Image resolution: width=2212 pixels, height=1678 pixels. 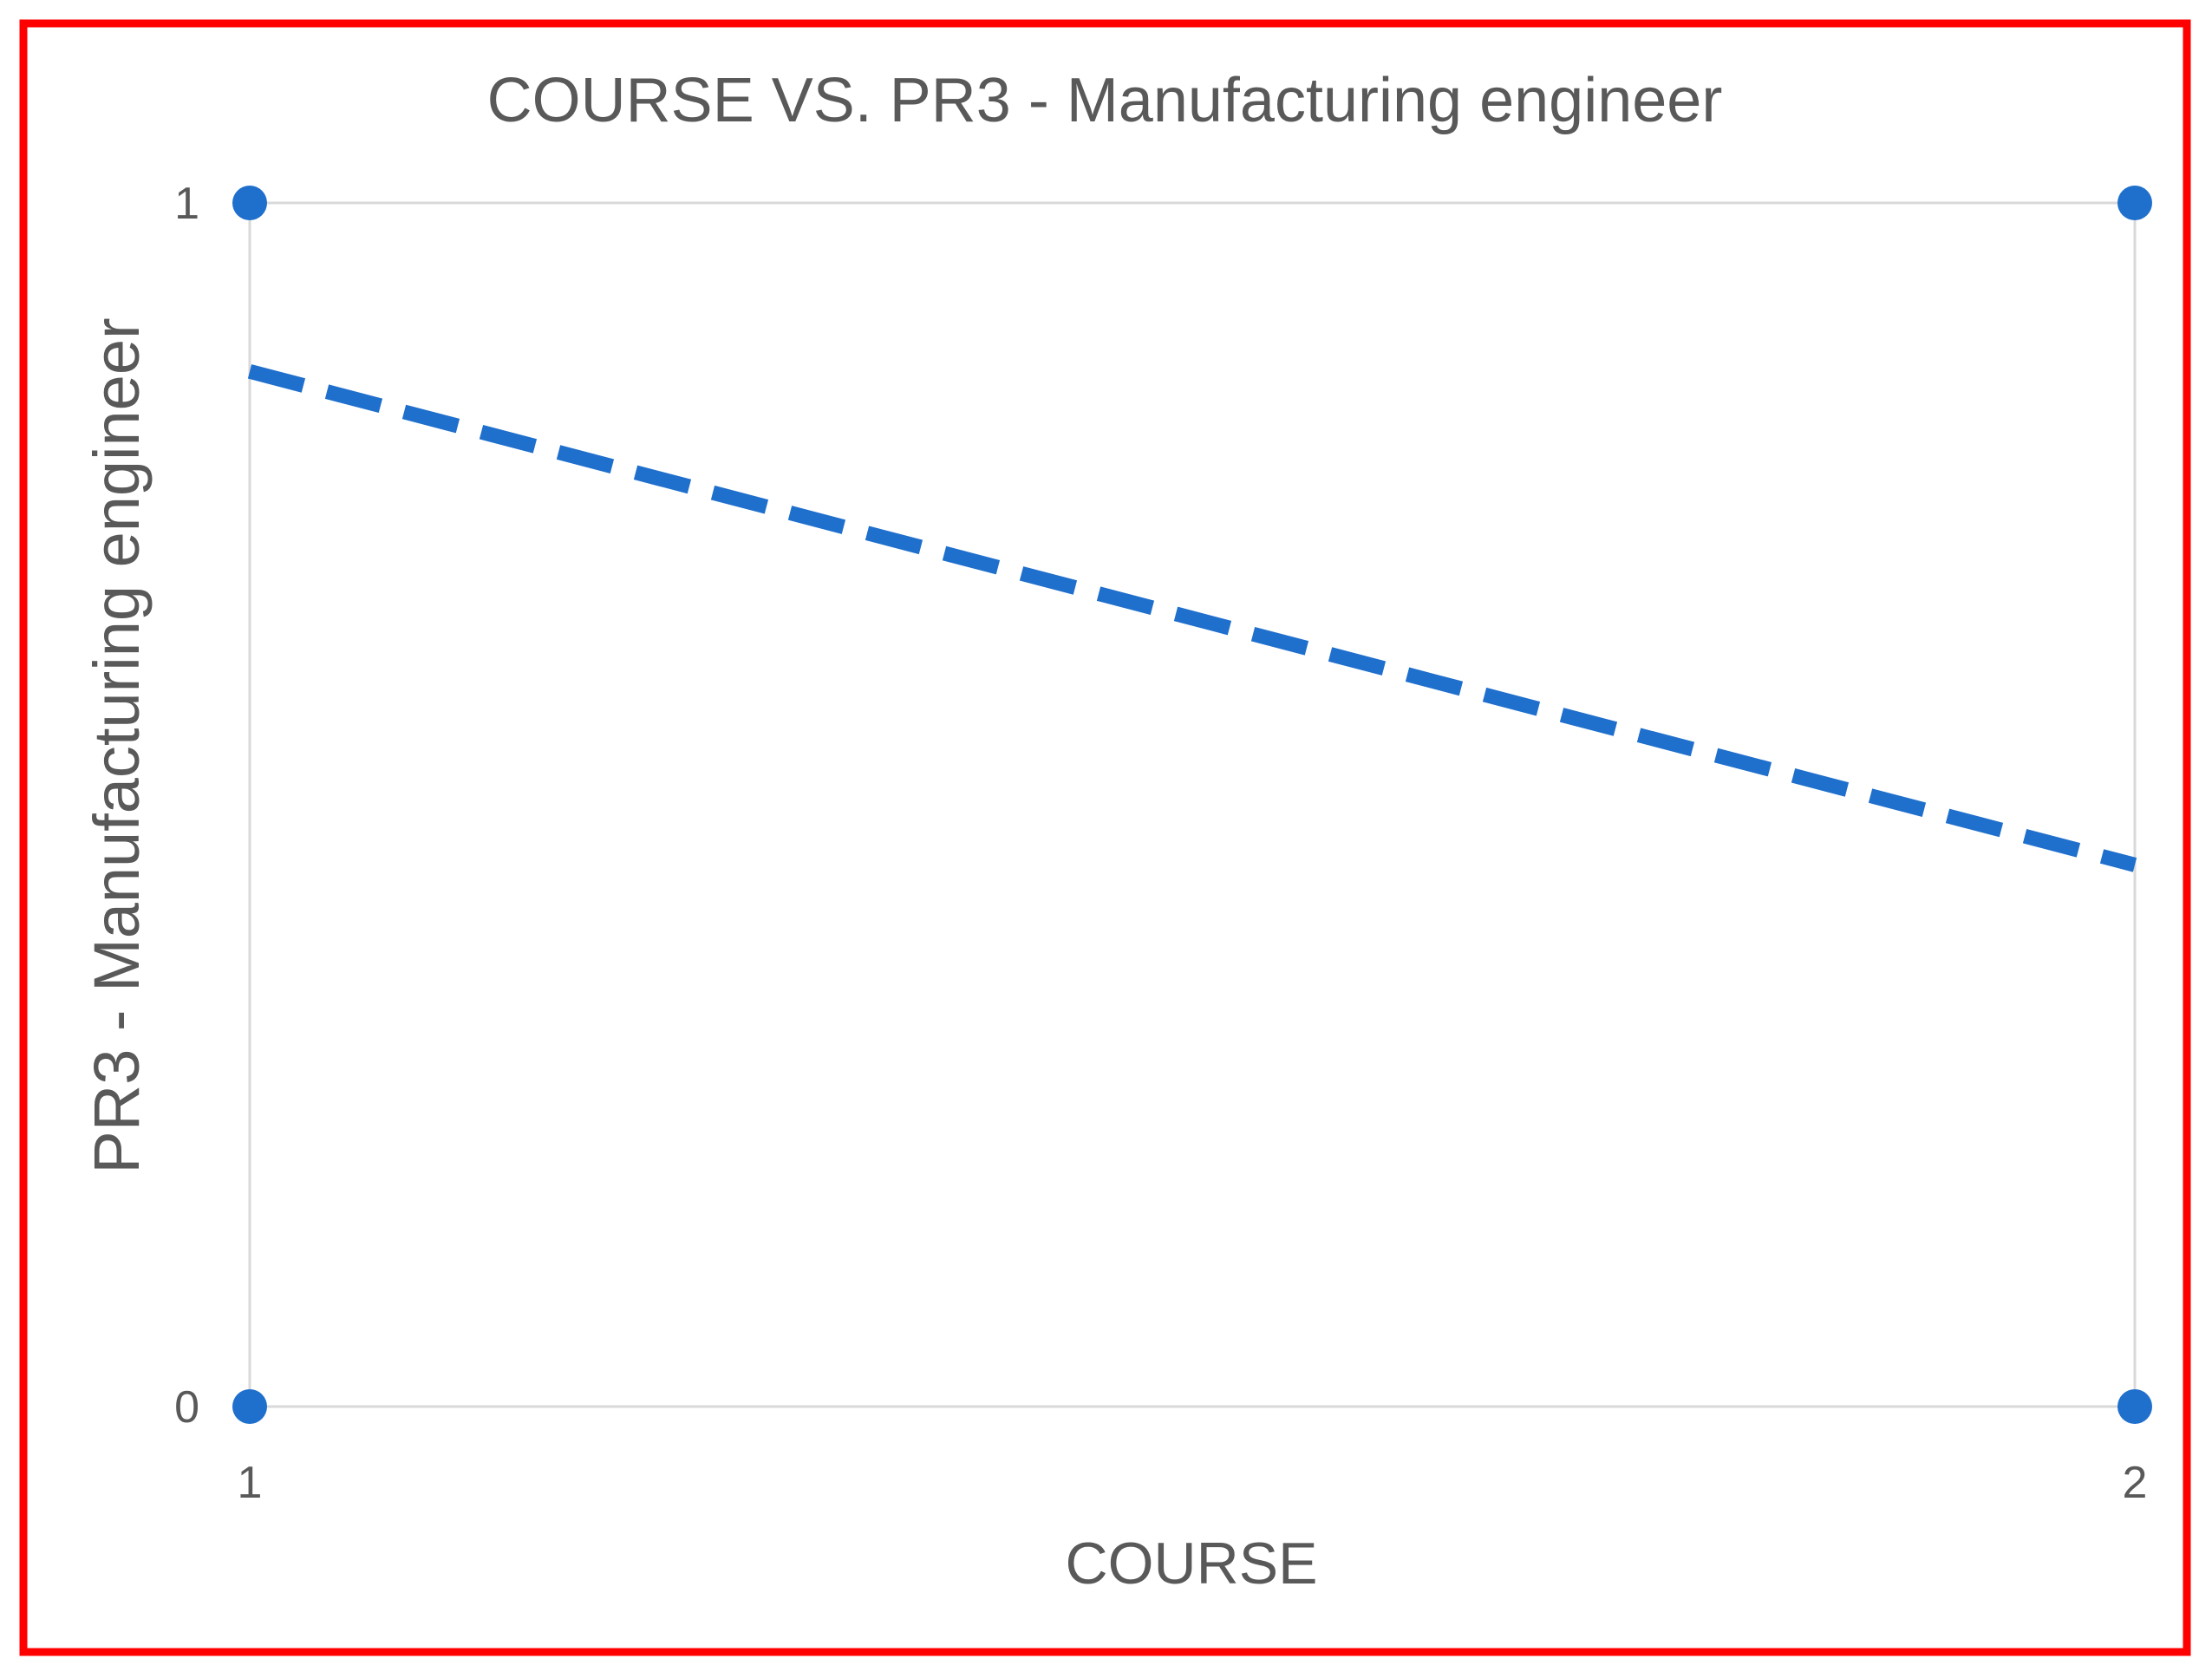 I want to click on x-tick-label: 1, so click(x=250, y=1483).